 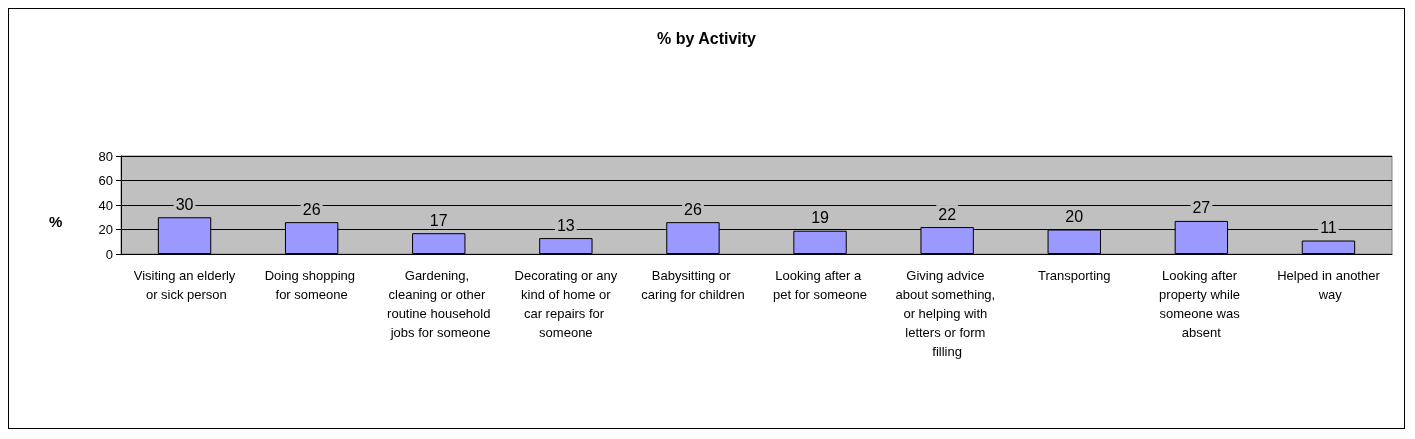 What do you see at coordinates (184, 285) in the screenshot?
I see `x-tick-label: Visiting an elderly or sick person` at bounding box center [184, 285].